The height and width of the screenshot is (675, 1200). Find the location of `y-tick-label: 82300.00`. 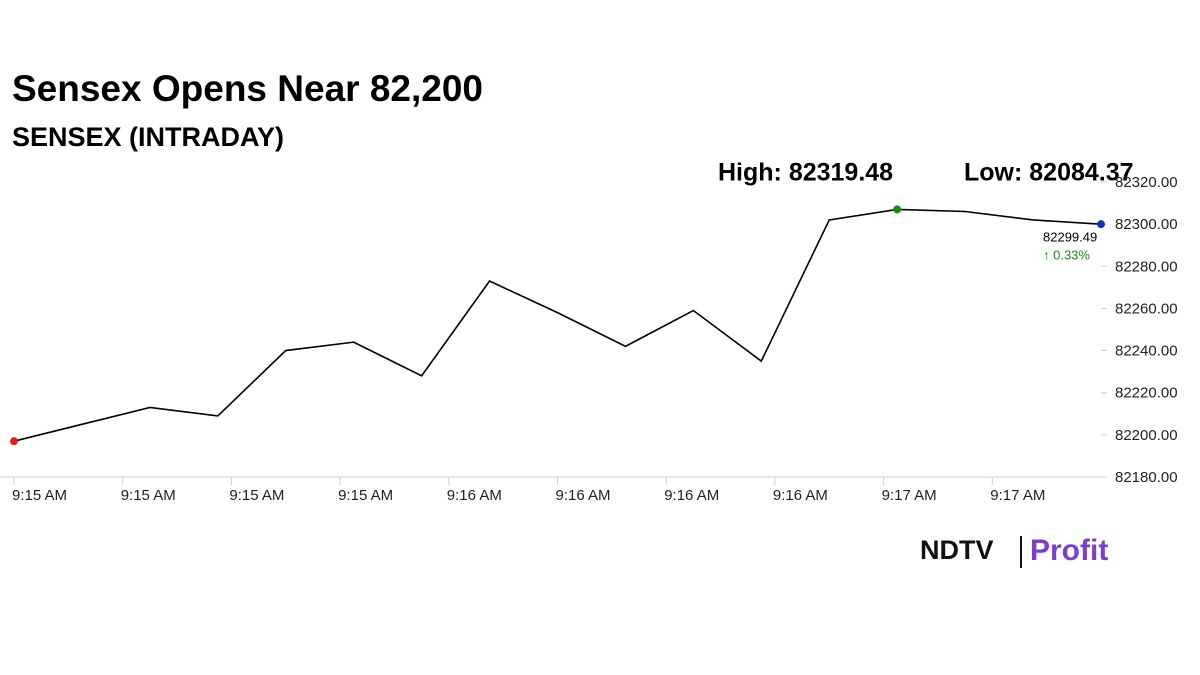

y-tick-label: 82300.00 is located at coordinates (1146, 224).